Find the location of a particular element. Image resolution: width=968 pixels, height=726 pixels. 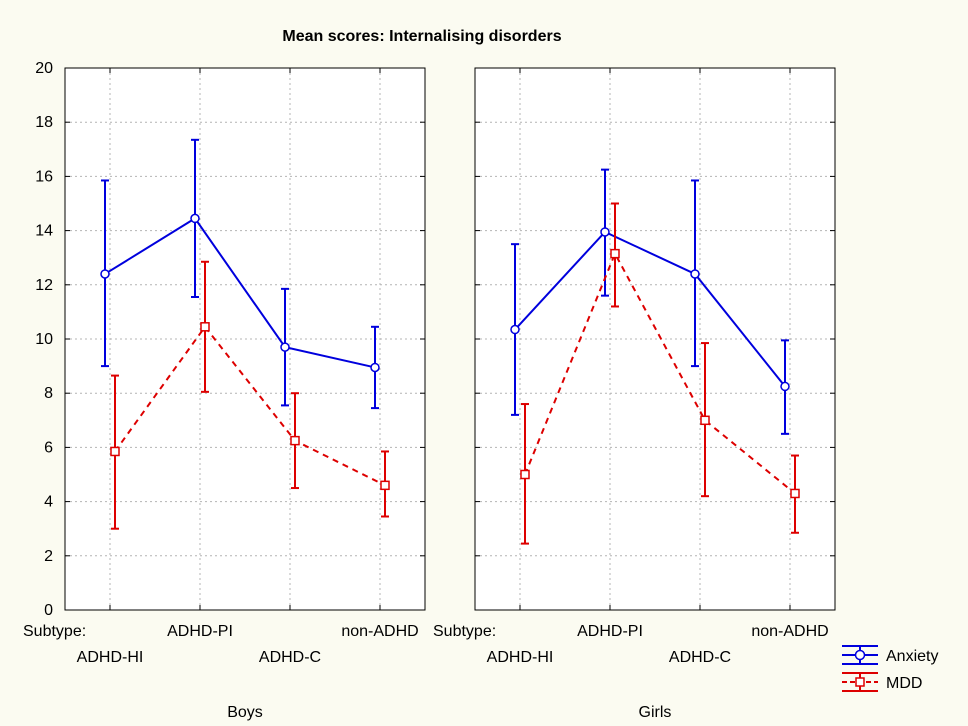

y-tick-label: 4 is located at coordinates (48, 502).